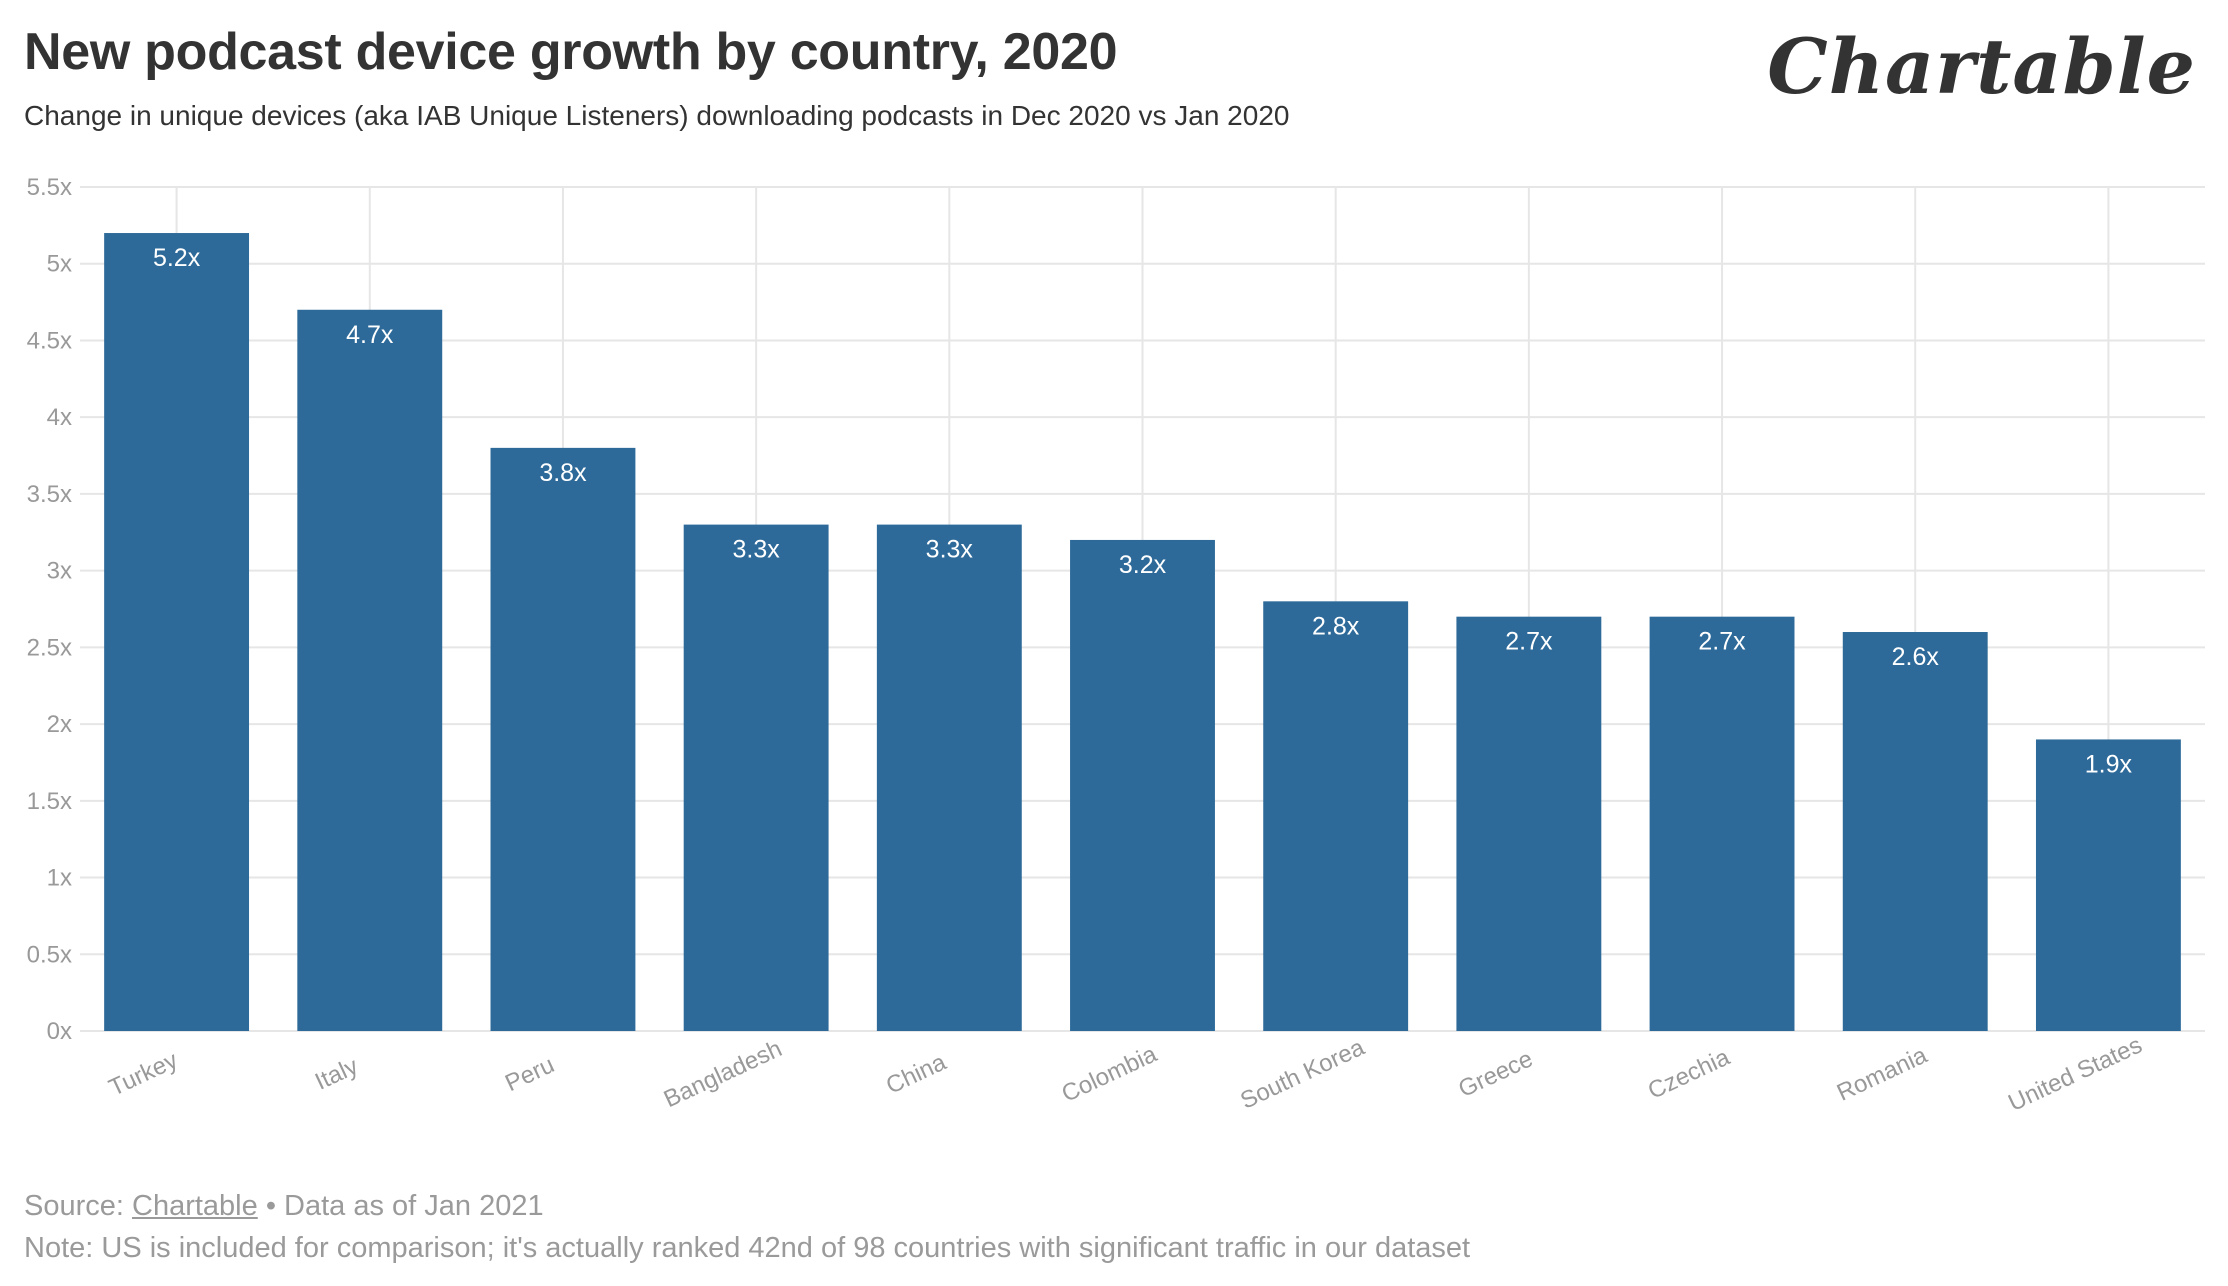 Image resolution: width=2228 pixels, height=1286 pixels. What do you see at coordinates (2075, 1074) in the screenshot?
I see `x-tick-label: United States` at bounding box center [2075, 1074].